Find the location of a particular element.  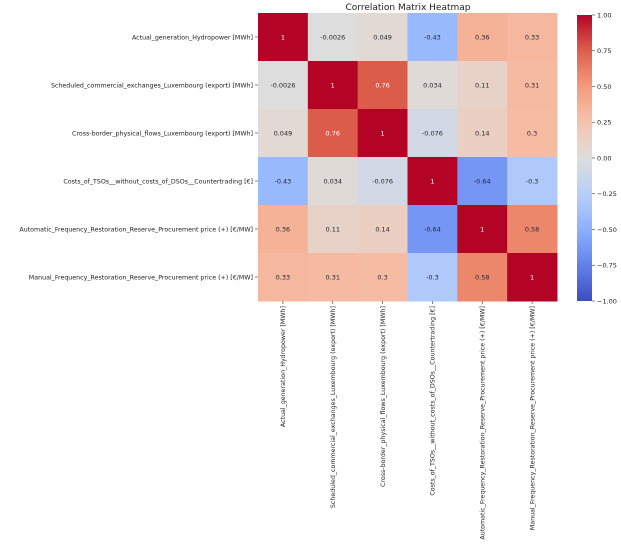

colorbar-tick-label: −0.50 is located at coordinates (607, 230).